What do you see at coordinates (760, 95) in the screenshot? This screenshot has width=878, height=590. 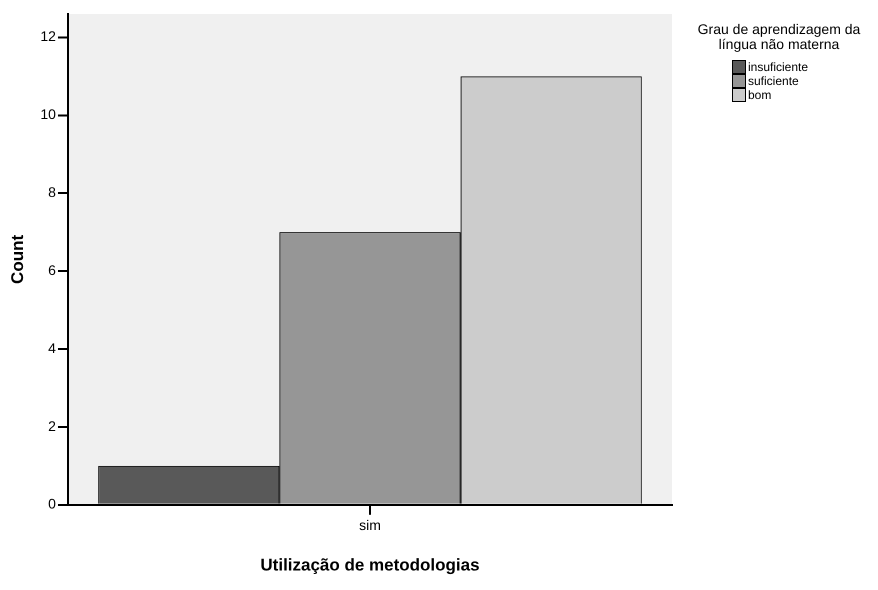 I see `legend-label: bom` at bounding box center [760, 95].